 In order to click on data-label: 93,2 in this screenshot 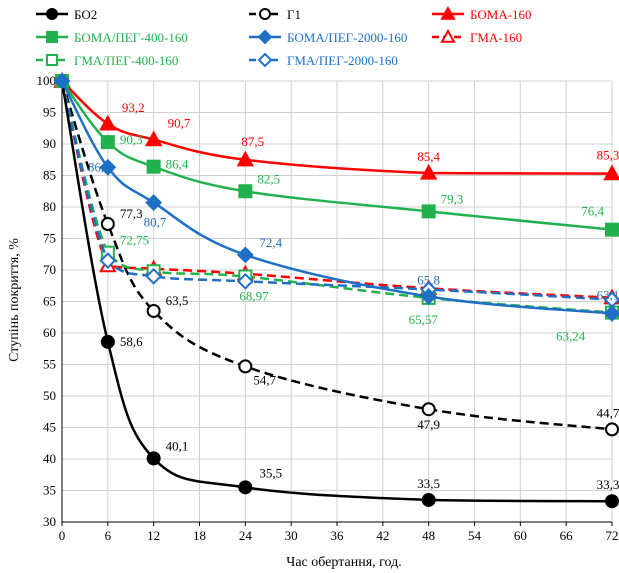, I will do `click(133, 107)`.